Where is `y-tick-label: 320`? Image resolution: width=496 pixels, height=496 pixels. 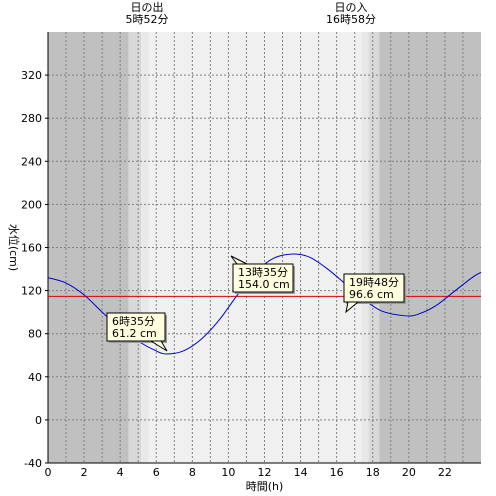 y-tick-label: 320 is located at coordinates (31, 75).